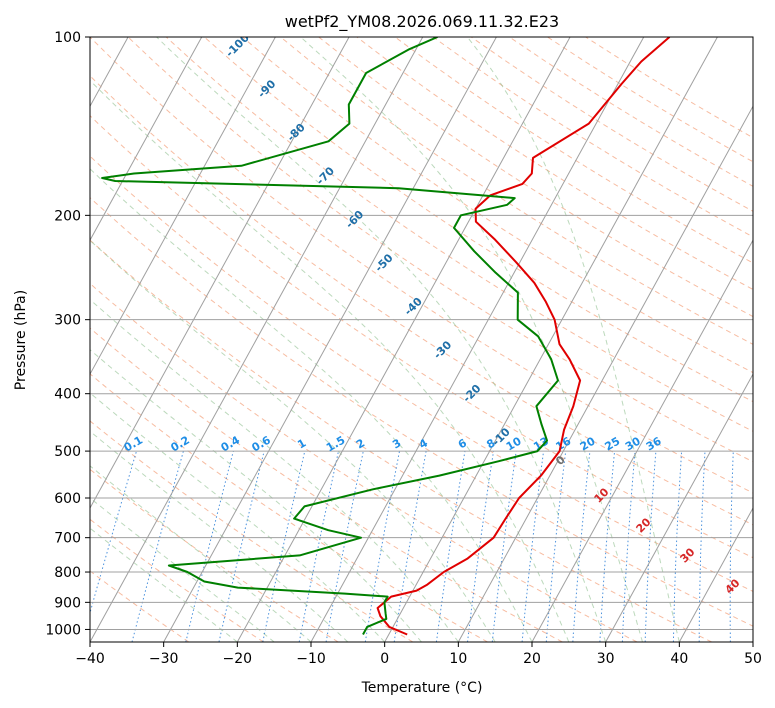 The height and width of the screenshot is (708, 775). Describe the element at coordinates (63, 630) in the screenshot. I see `y-tick-label: 1000` at that location.